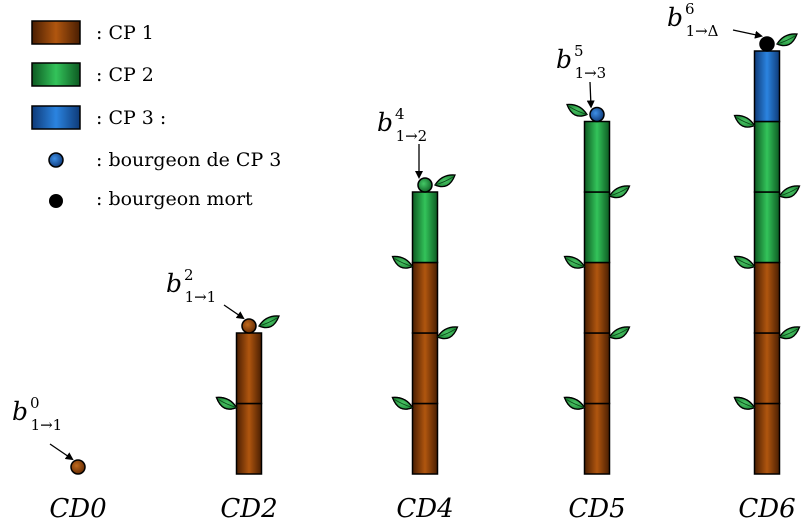 The height and width of the screenshot is (530, 802). What do you see at coordinates (37, 414) in the screenshot?
I see `bud-label: b 0 1→1` at bounding box center [37, 414].